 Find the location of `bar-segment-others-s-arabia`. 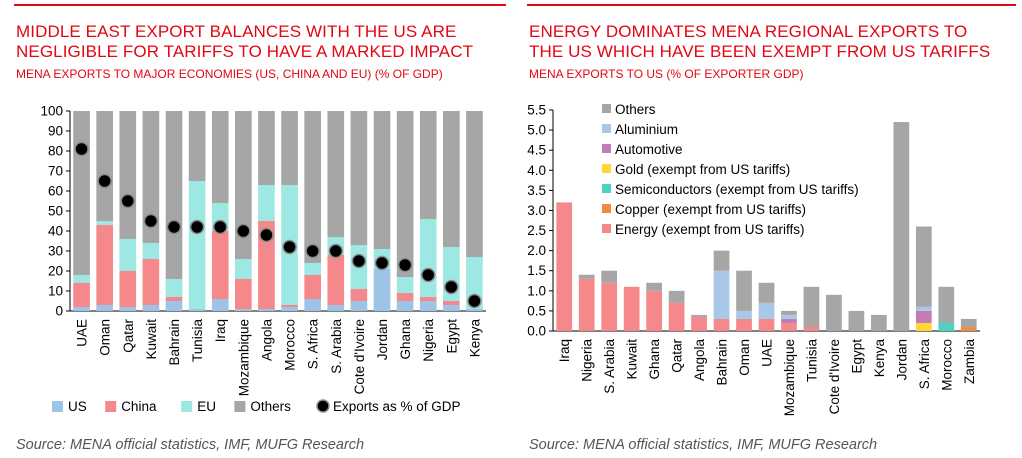

bar-segment-others-s-arabia is located at coordinates (336, 174).